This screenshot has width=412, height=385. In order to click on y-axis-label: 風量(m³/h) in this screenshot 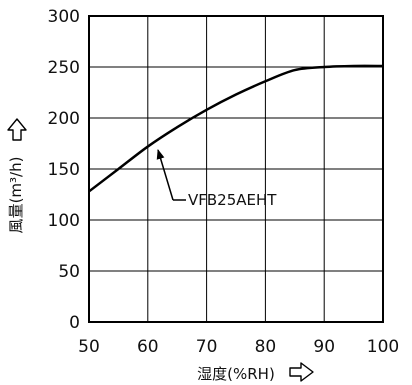, I will do `click(16, 195)`.